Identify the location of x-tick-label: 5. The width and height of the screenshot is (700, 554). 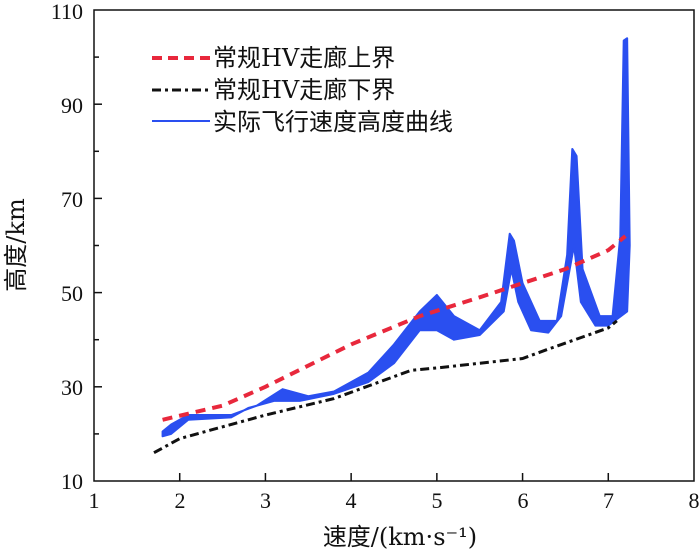
(437, 500).